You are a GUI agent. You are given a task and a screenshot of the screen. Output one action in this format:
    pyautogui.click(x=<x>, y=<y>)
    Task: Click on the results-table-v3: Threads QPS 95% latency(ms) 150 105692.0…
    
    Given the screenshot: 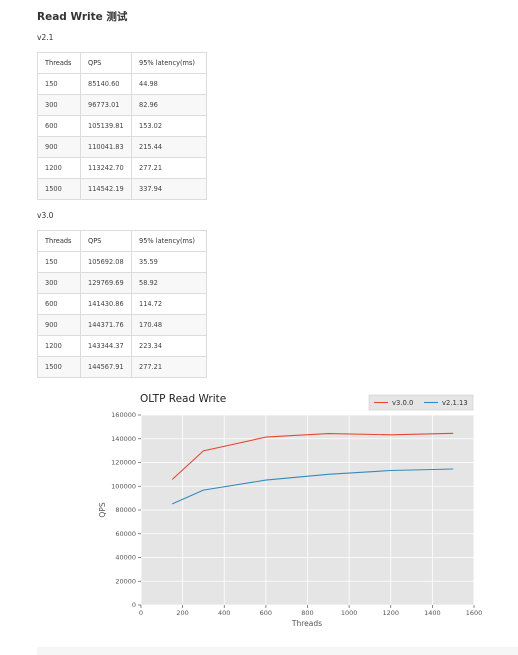 What is the action you would take?
    pyautogui.click(x=122, y=304)
    